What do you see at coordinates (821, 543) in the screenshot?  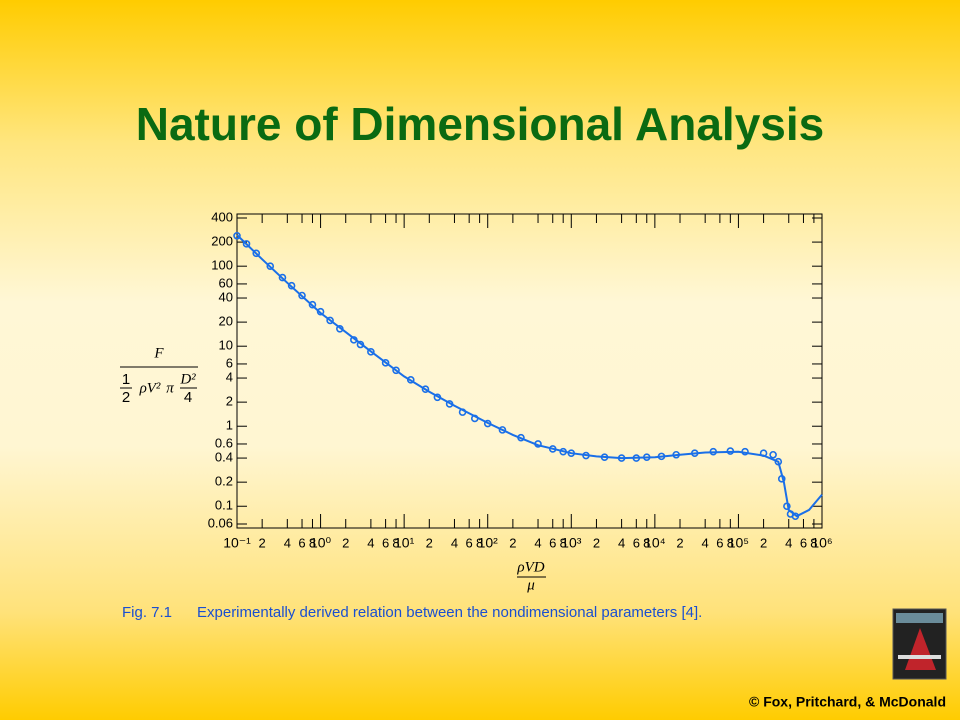 I see `x-tick-label: 10⁶` at bounding box center [821, 543].